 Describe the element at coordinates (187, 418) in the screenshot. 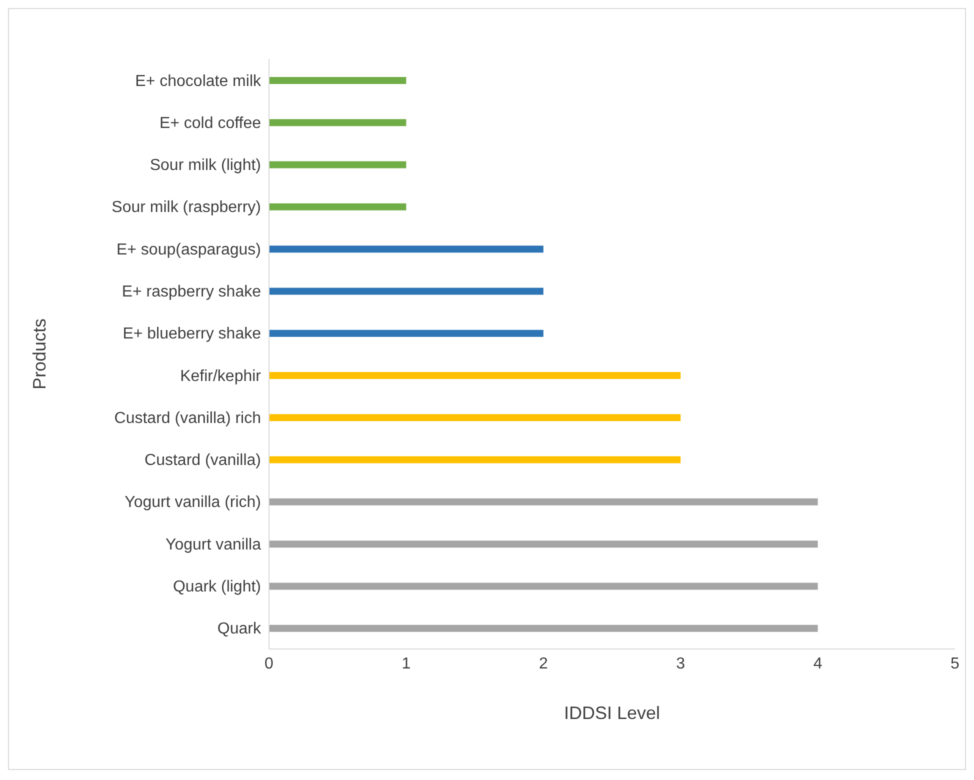

I see `y-tick-label: Custard (vanilla) rich` at that location.